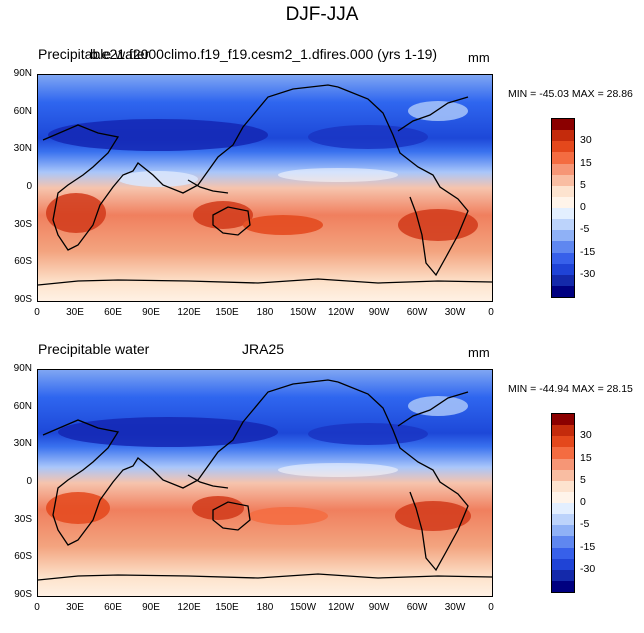  Describe the element at coordinates (570, 389) in the screenshot. I see `min-max-readout: MIN = -44.94 MAX = 28.15` at that location.